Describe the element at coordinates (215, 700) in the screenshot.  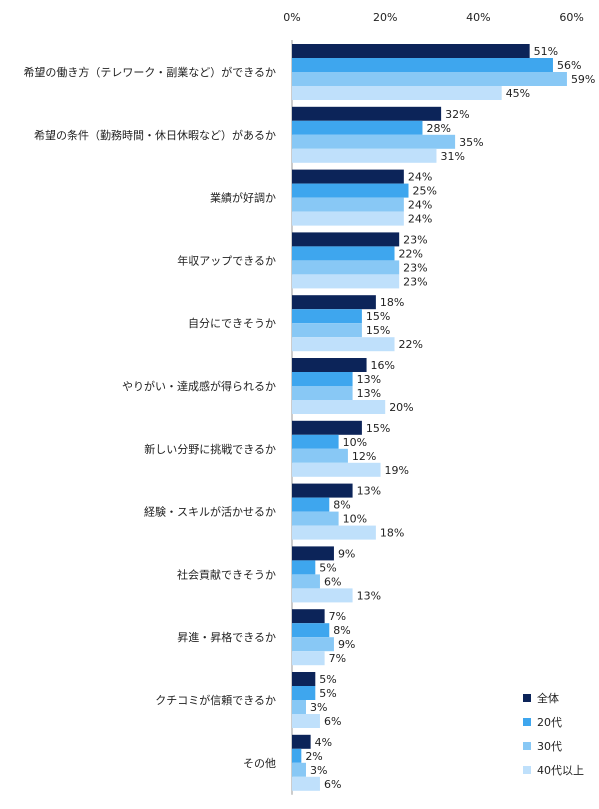
I see `category-label: クチコミが信頼できるか` at that location.